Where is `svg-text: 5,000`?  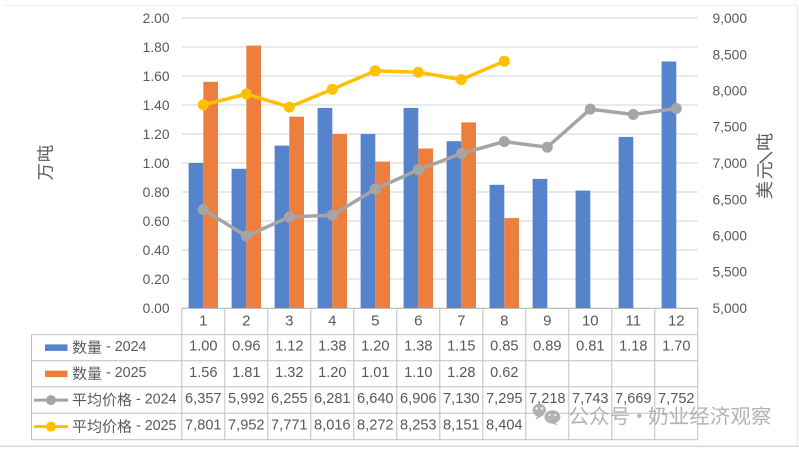
svg-text: 5,000 is located at coordinates (730, 308).